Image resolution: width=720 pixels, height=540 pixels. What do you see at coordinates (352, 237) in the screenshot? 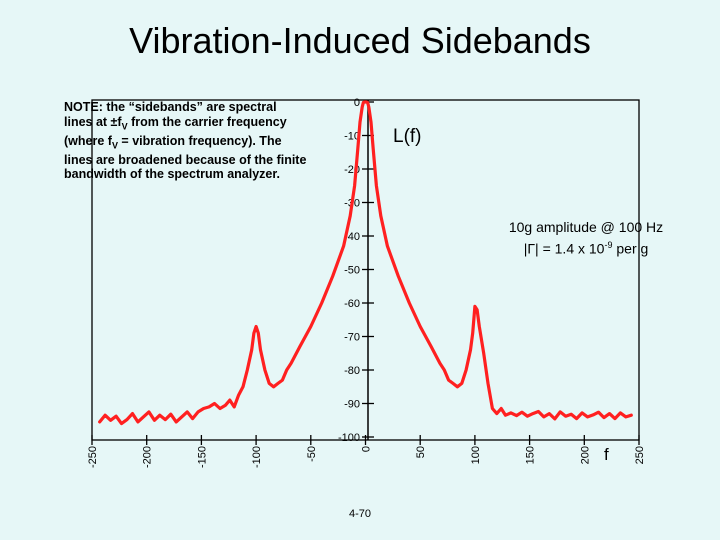
I see `y-tick-label: -40` at bounding box center [352, 237].